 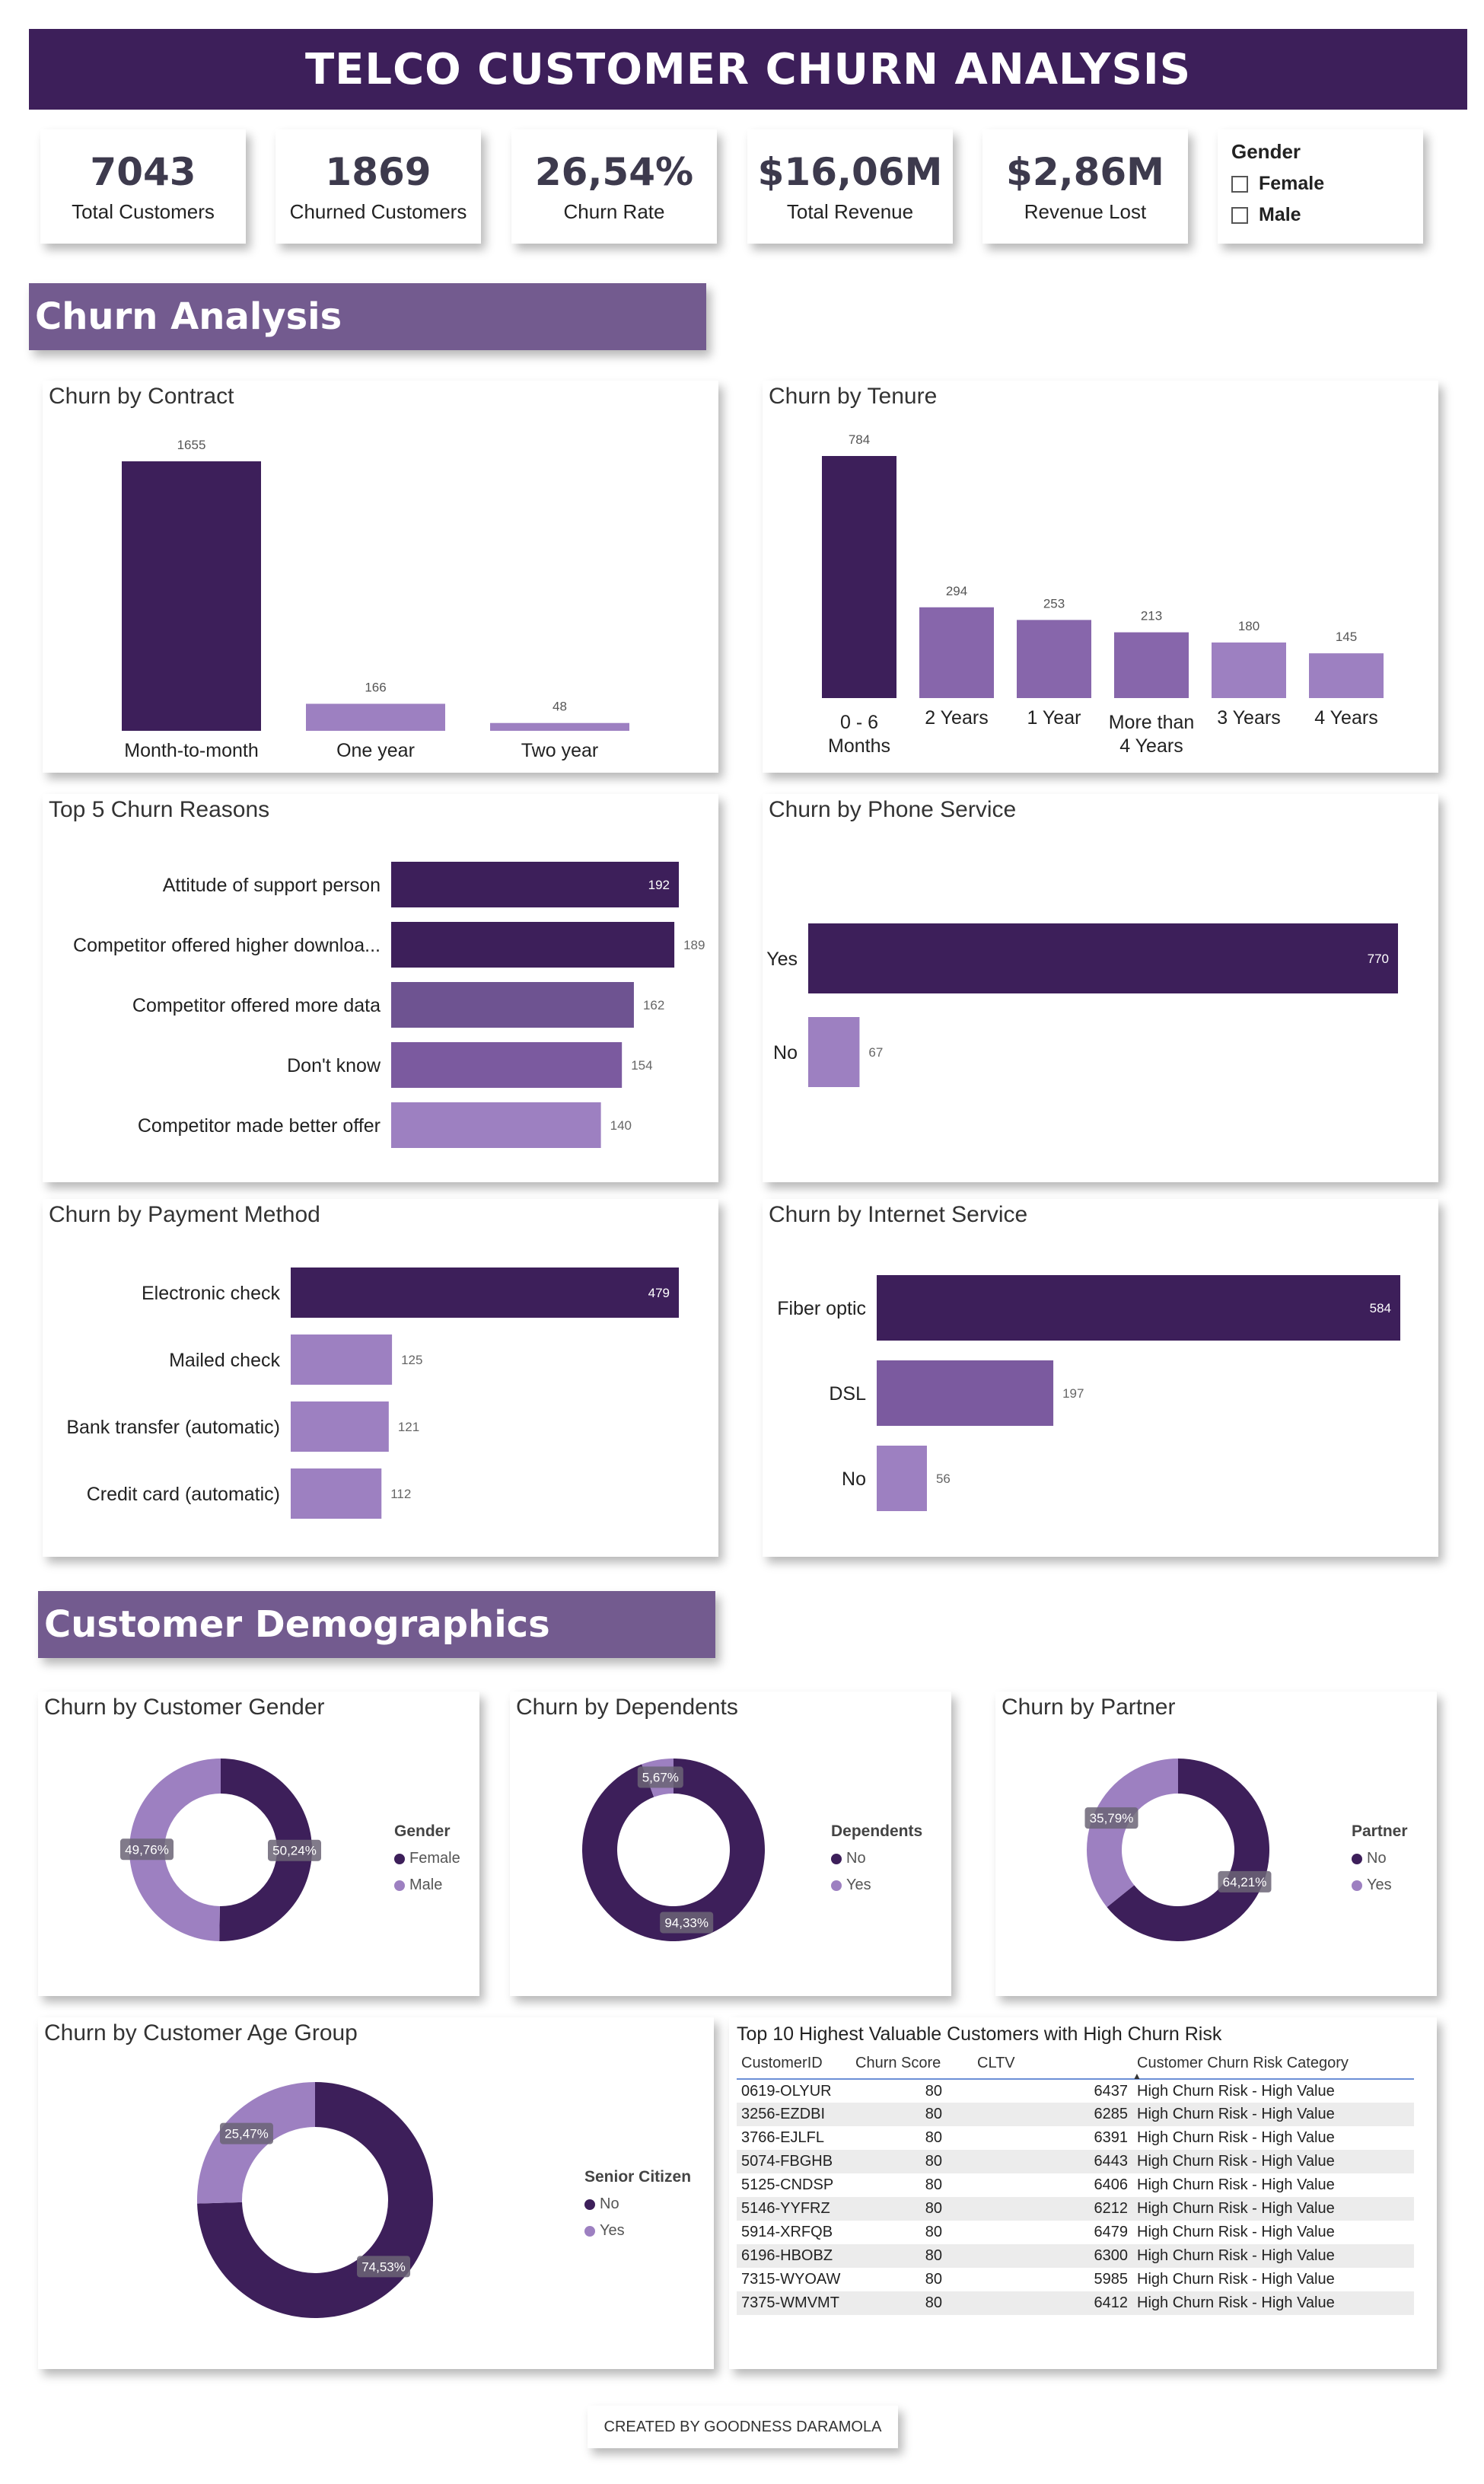 I want to click on category-label-1: One year, so click(x=376, y=751).